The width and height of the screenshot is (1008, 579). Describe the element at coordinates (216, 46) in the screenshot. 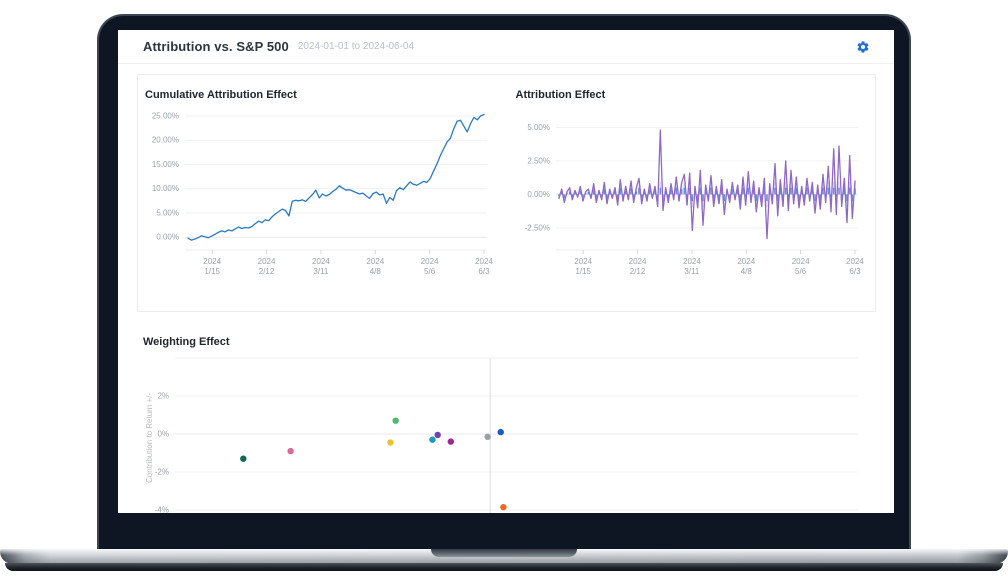

I see `page-title: Attribution vs. S&P 500` at that location.